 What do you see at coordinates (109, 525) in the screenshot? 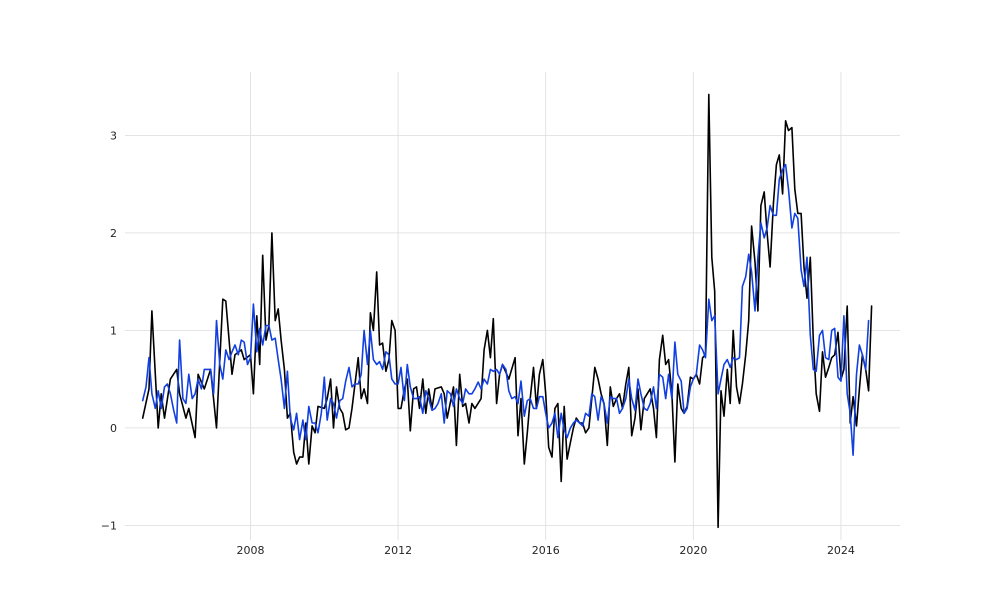
I see `y-tick-label: −1` at bounding box center [109, 525].